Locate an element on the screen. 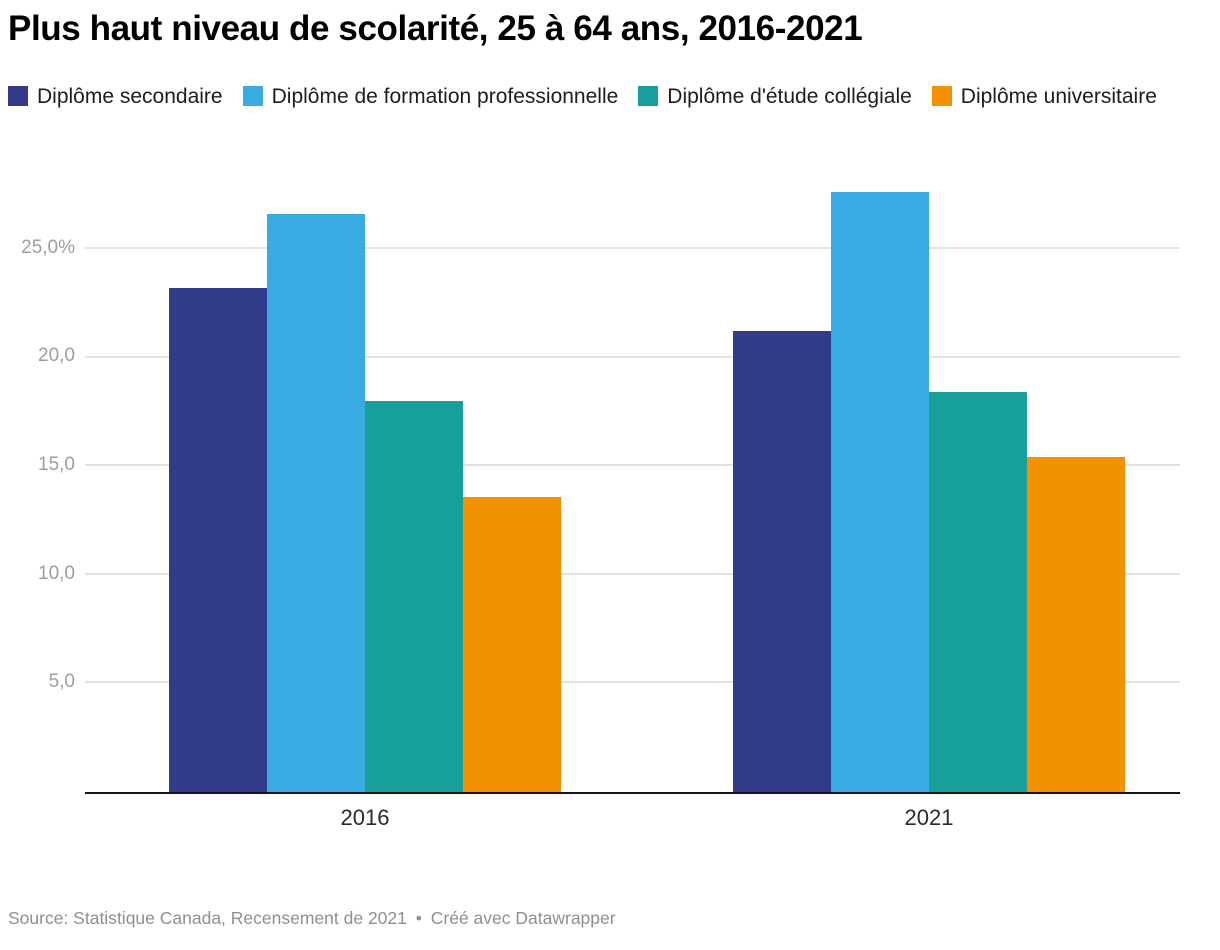 Image resolution: width=1220 pixels, height=950 pixels. legend-item-diplome-de-formation-professionnelle: Diplôme de formation professionnelle is located at coordinates (430, 96).